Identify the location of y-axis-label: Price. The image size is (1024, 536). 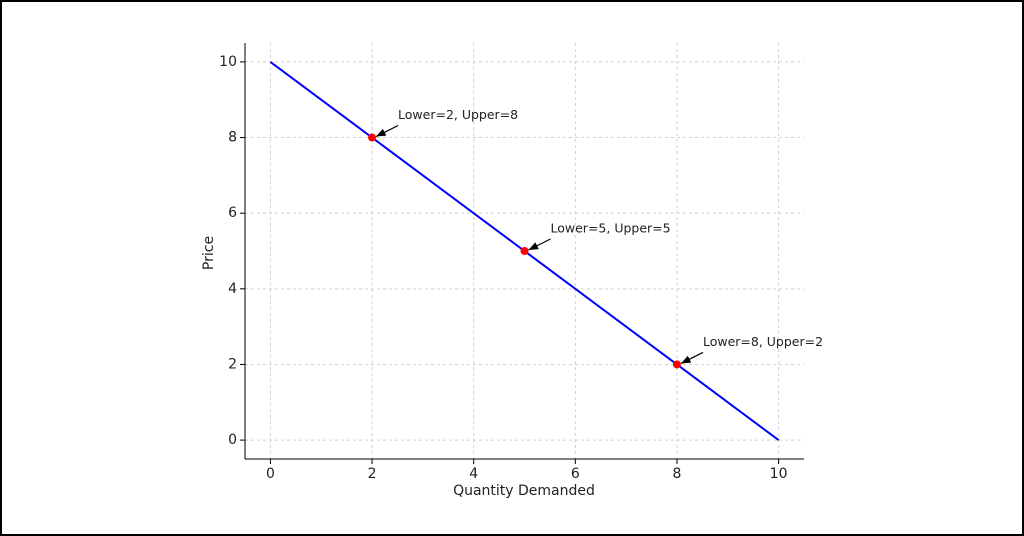
(209, 253).